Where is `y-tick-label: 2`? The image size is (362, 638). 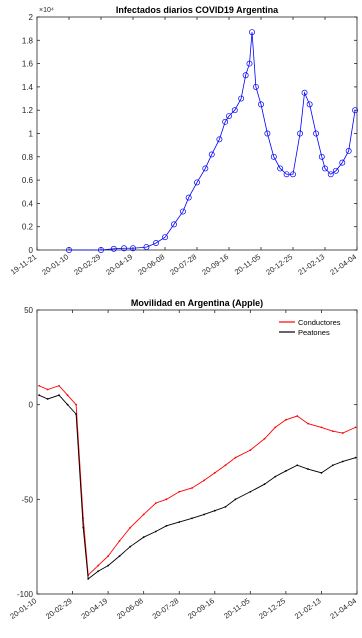 y-tick-label: 2 is located at coordinates (31, 17).